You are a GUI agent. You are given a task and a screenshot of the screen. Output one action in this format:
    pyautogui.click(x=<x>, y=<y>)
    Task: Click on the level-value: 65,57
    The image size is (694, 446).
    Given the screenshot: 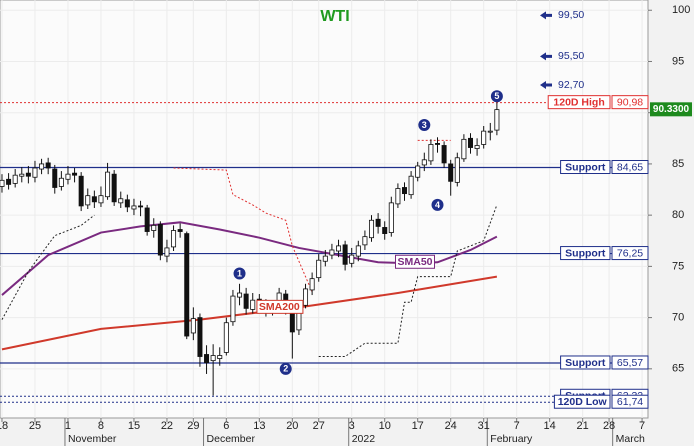 What is the action you would take?
    pyautogui.click(x=630, y=363)
    